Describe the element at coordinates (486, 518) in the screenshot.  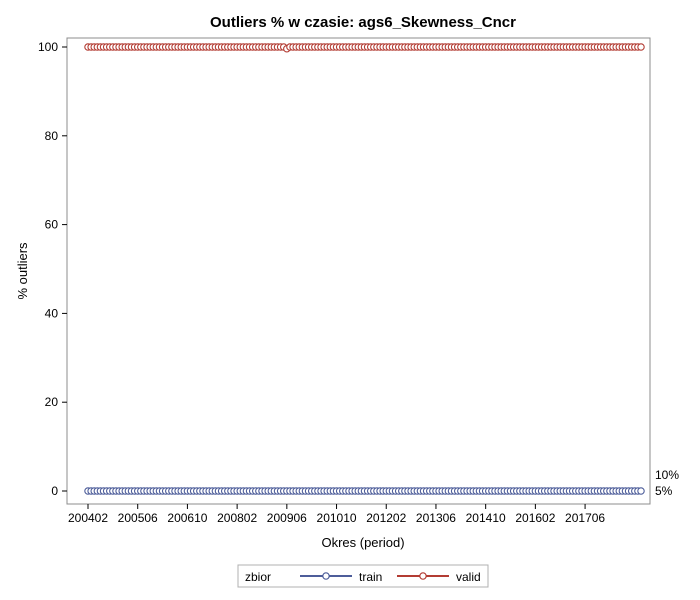
I see `x-tick-label: 201410` at that location.